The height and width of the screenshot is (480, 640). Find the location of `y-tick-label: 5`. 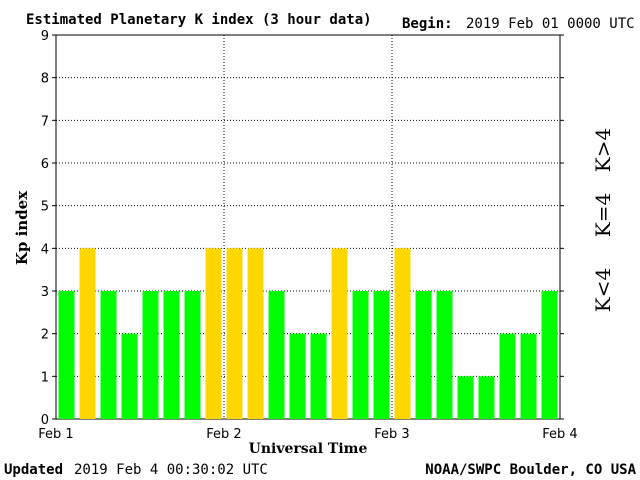

y-tick-label: 5 is located at coordinates (45, 207).